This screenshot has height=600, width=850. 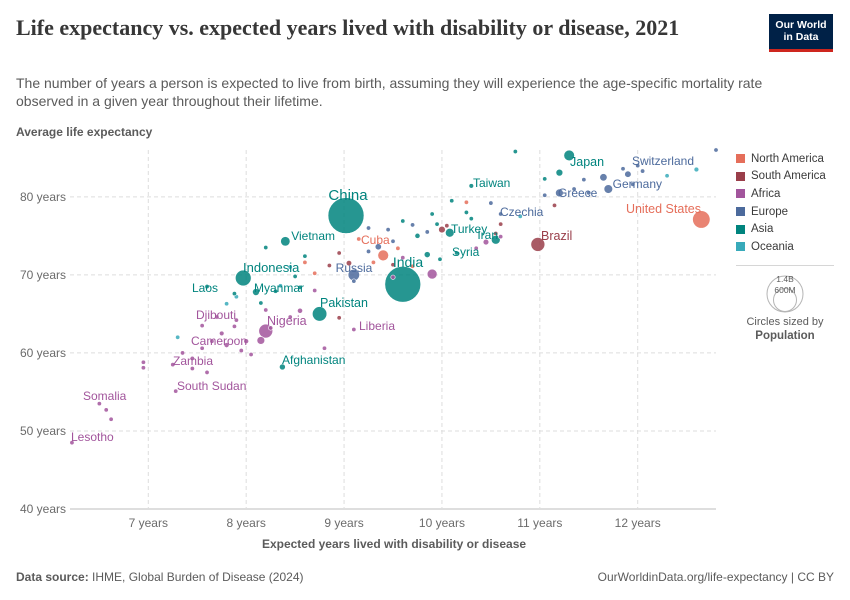 I want to click on point-myanmar, so click(x=256, y=292).